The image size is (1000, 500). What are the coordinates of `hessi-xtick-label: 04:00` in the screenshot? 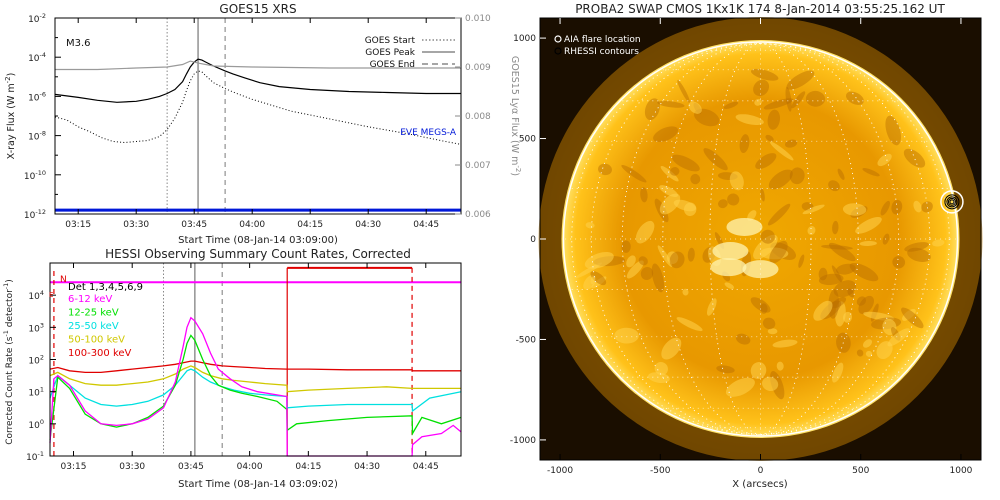 It's located at (250, 467).